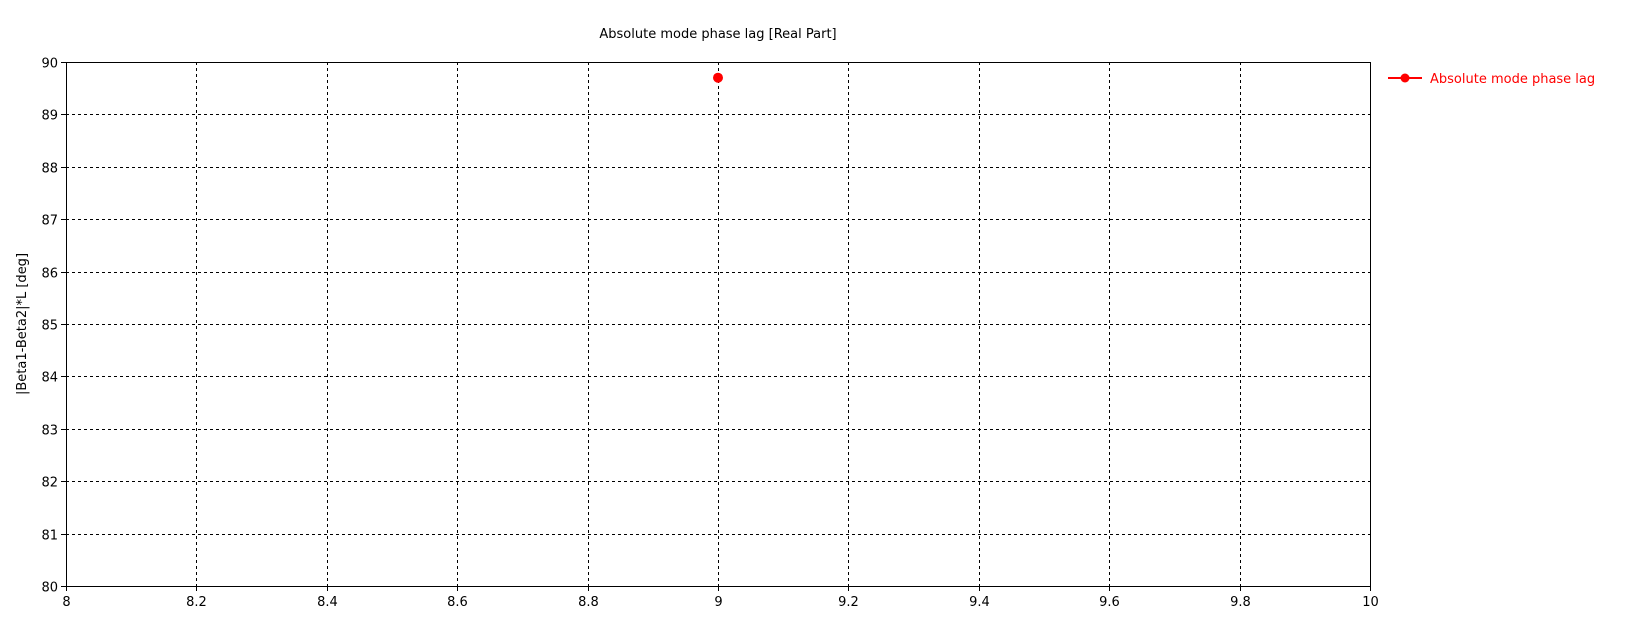  I want to click on x-tick-label: 8.4, so click(327, 602).